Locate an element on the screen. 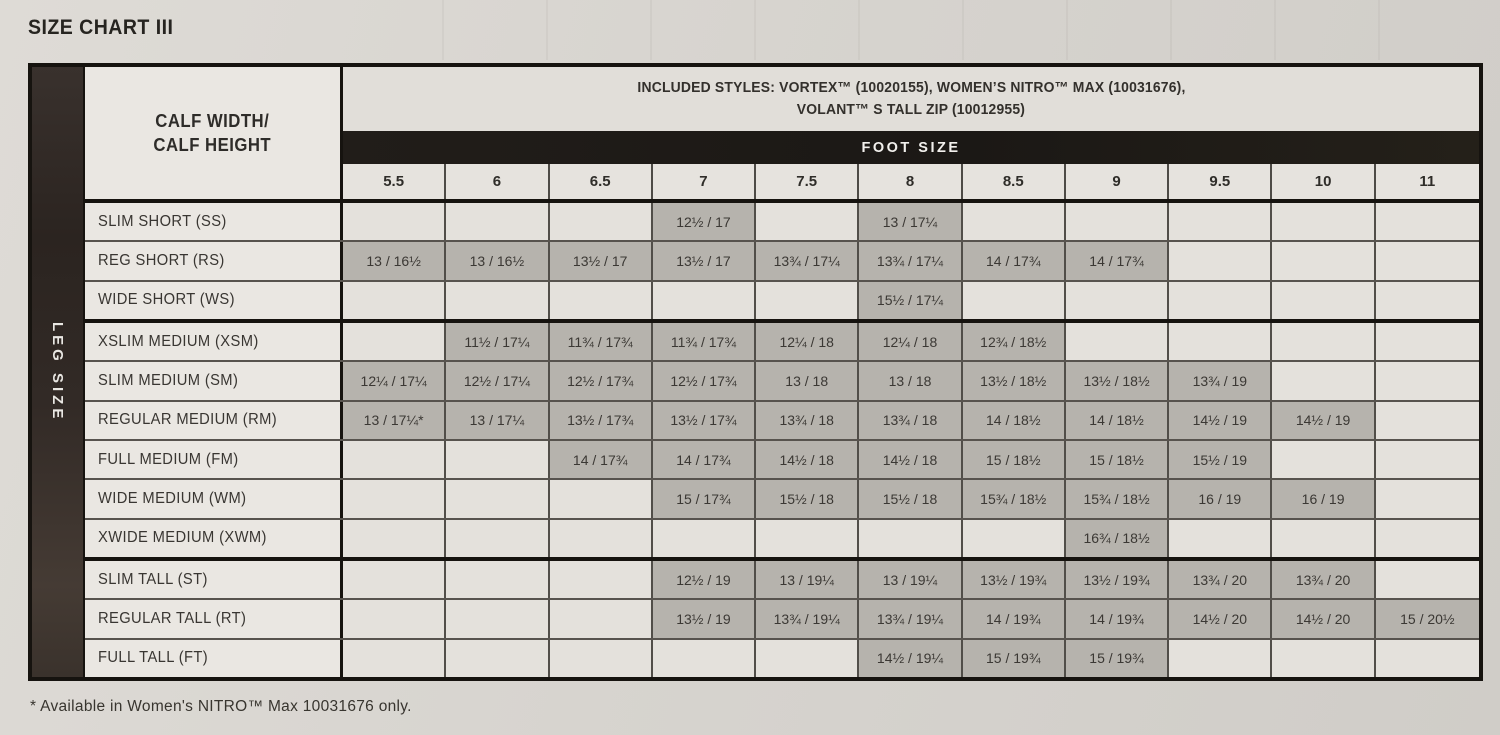  foot-size-column-header: 10 is located at coordinates (1324, 181).